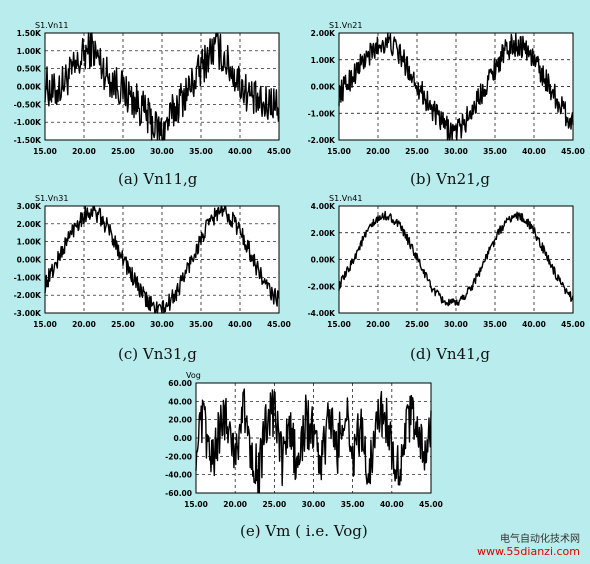  I want to click on watermark-site-name: 电气自动化技术网, so click(540, 539).